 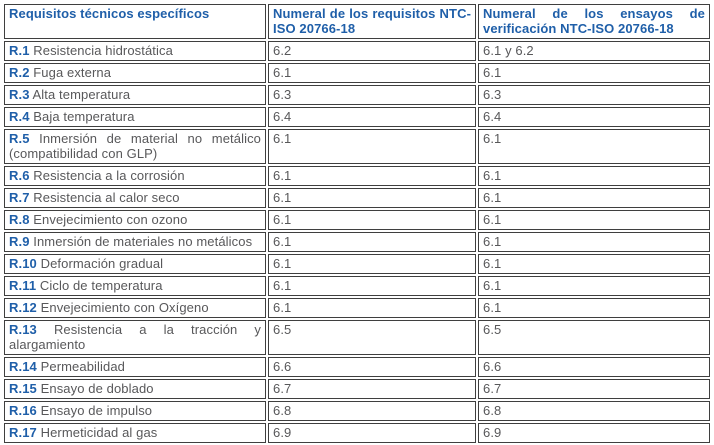 I want to click on numeral-ensayos-cell: 6.1 y 6.2, so click(x=594, y=51).